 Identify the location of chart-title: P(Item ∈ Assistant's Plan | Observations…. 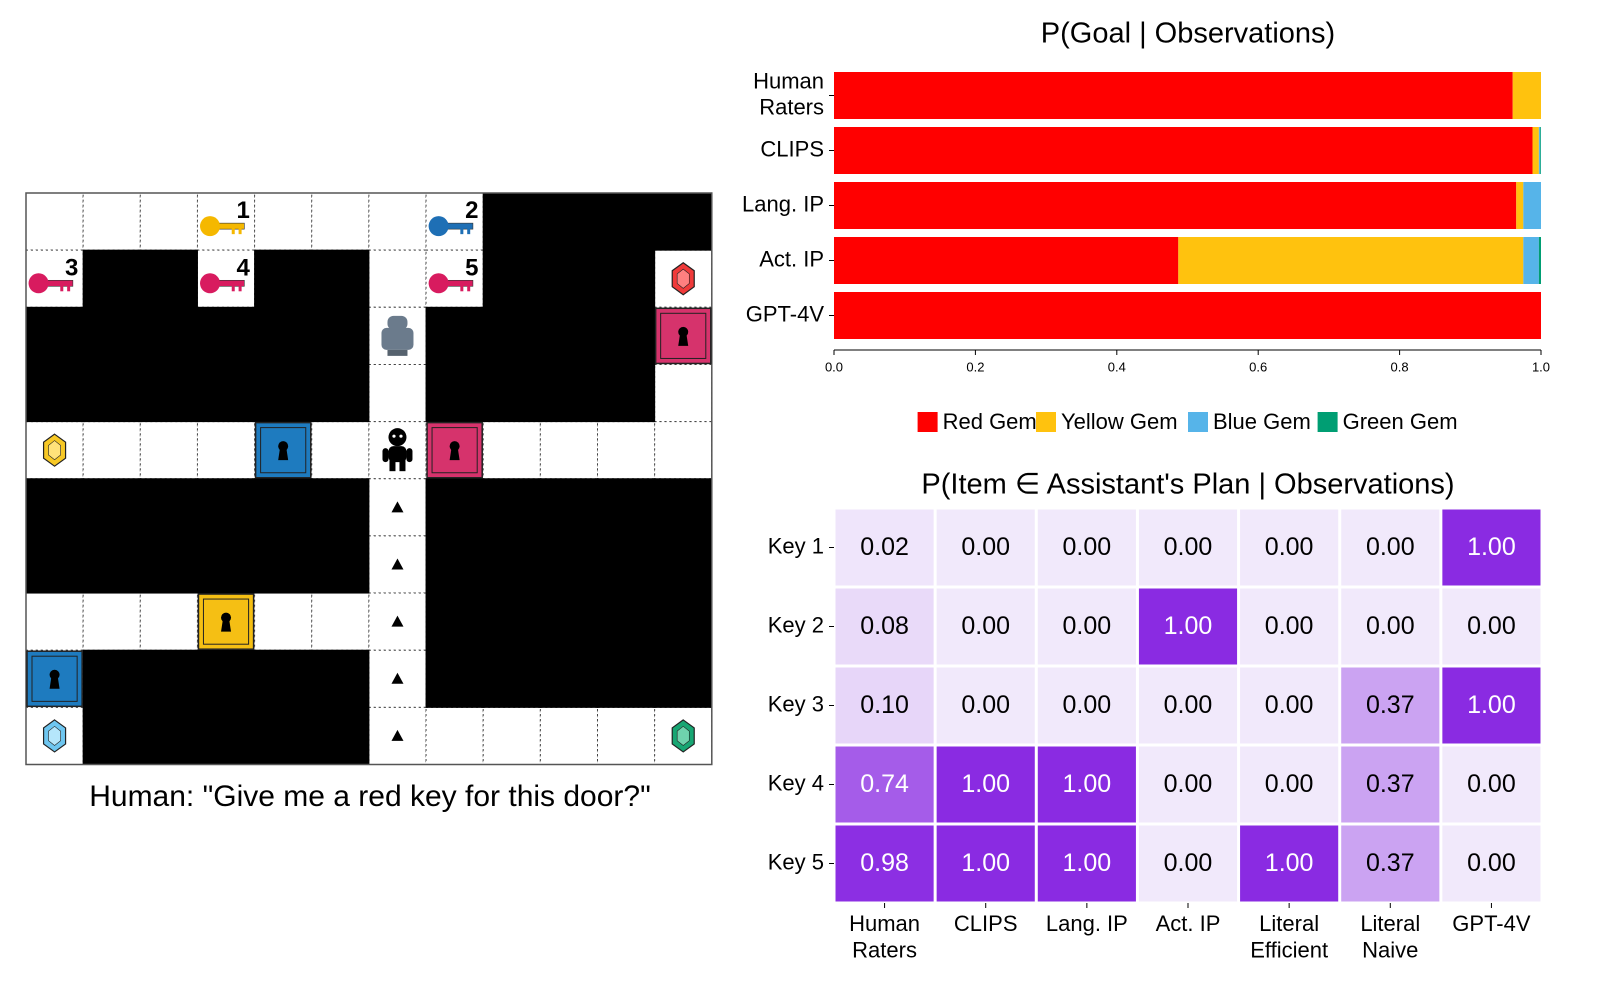
(1187, 485).